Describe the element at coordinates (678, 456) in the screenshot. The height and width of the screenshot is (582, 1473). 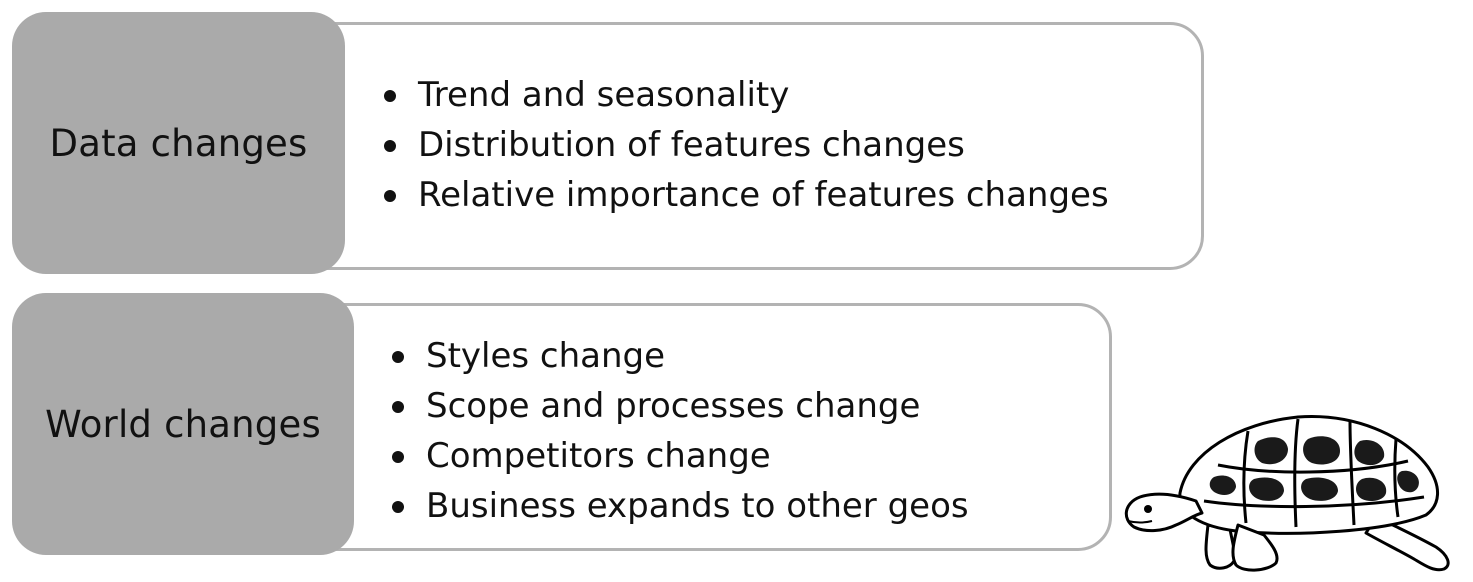
I see `list-item: Competitors change` at that location.